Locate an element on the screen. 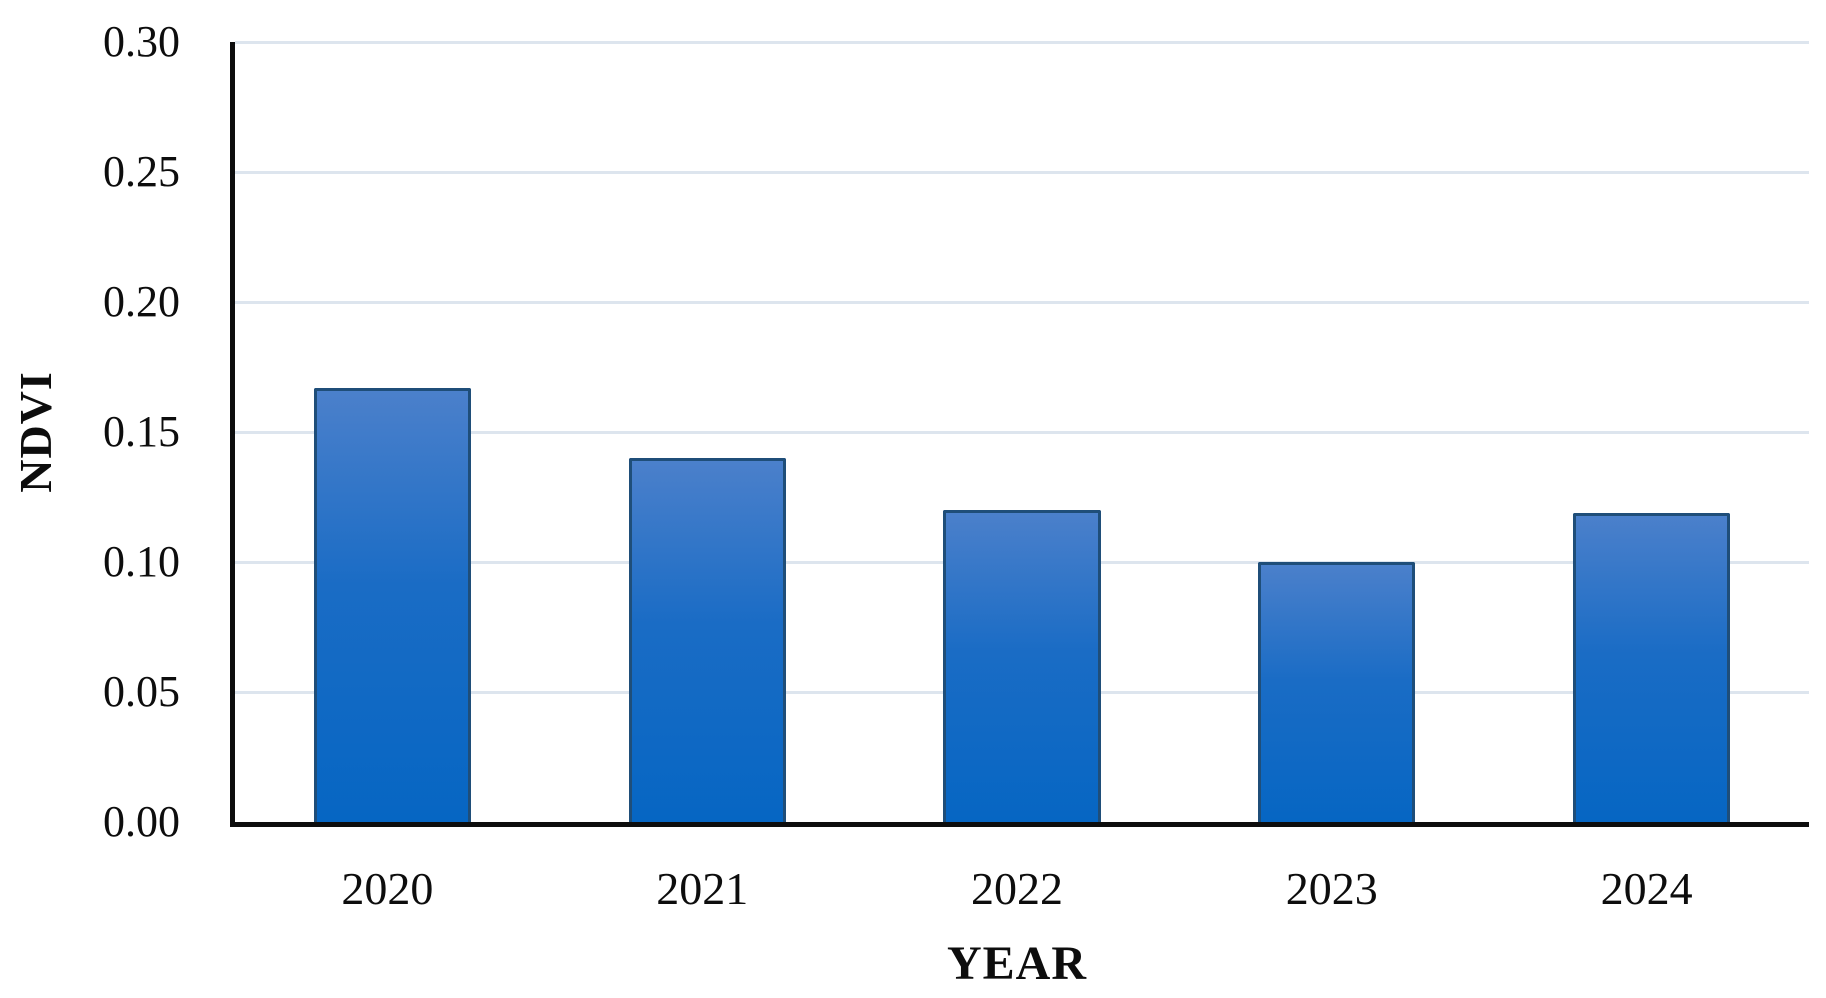 The image size is (1826, 998). x-tick-label: 2024 is located at coordinates (1646, 888).